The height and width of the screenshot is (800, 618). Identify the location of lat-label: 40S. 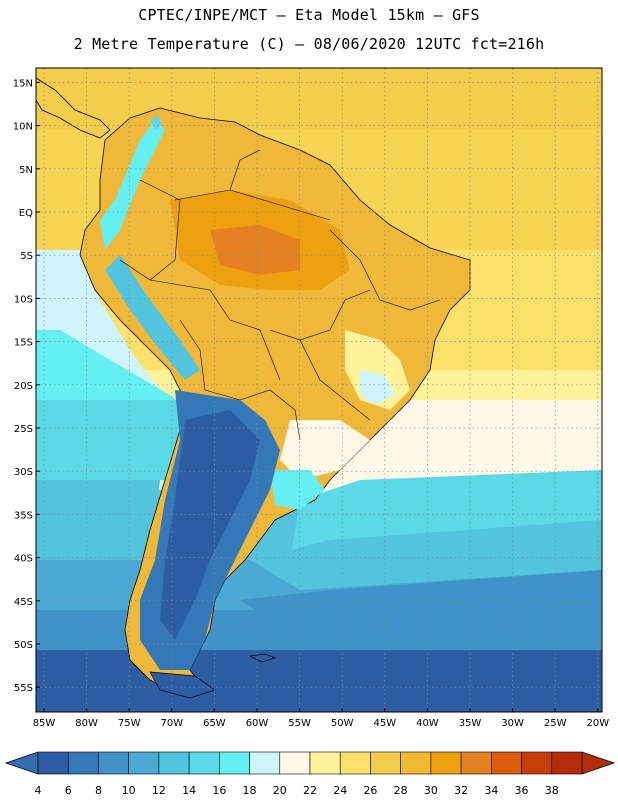
(23, 559).